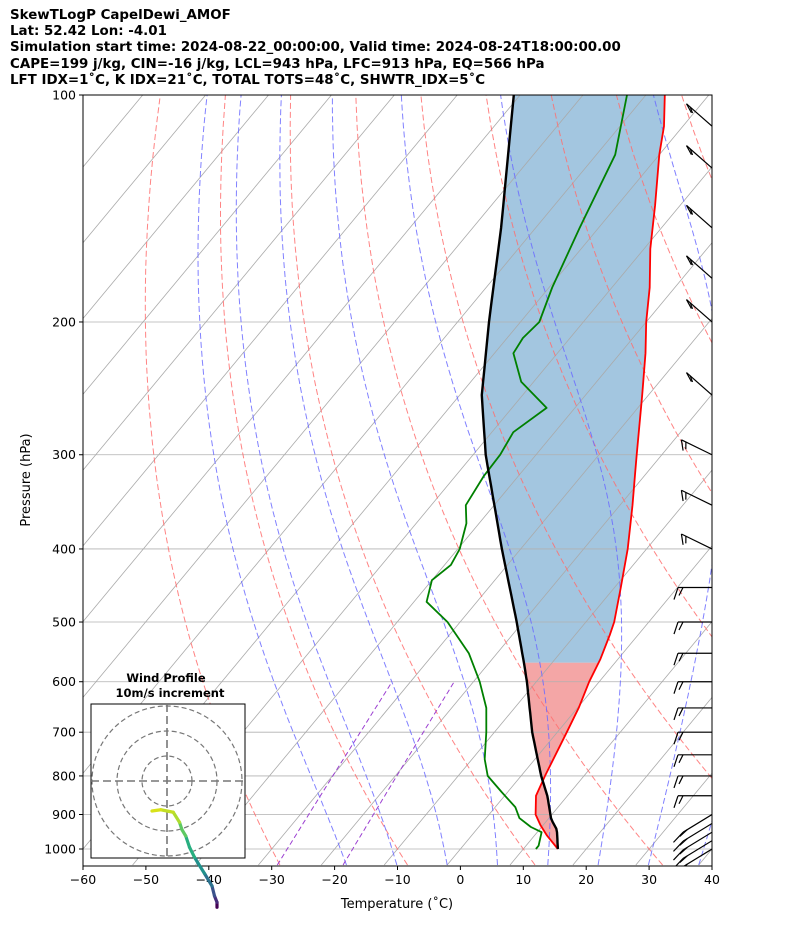 The height and width of the screenshot is (937, 794). I want to click on x-tick-label: −30, so click(272, 879).